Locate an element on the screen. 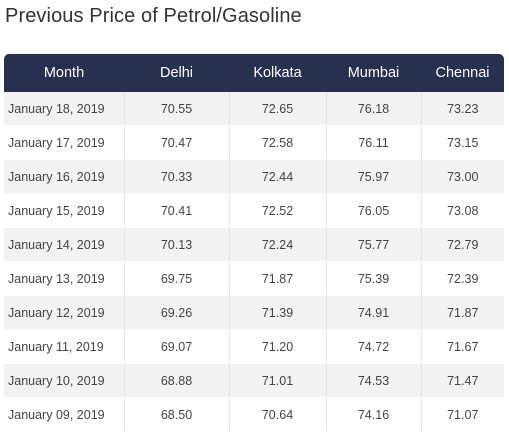 This screenshot has height=432, width=509. mumbai-price-cell: 74.72 is located at coordinates (374, 346).